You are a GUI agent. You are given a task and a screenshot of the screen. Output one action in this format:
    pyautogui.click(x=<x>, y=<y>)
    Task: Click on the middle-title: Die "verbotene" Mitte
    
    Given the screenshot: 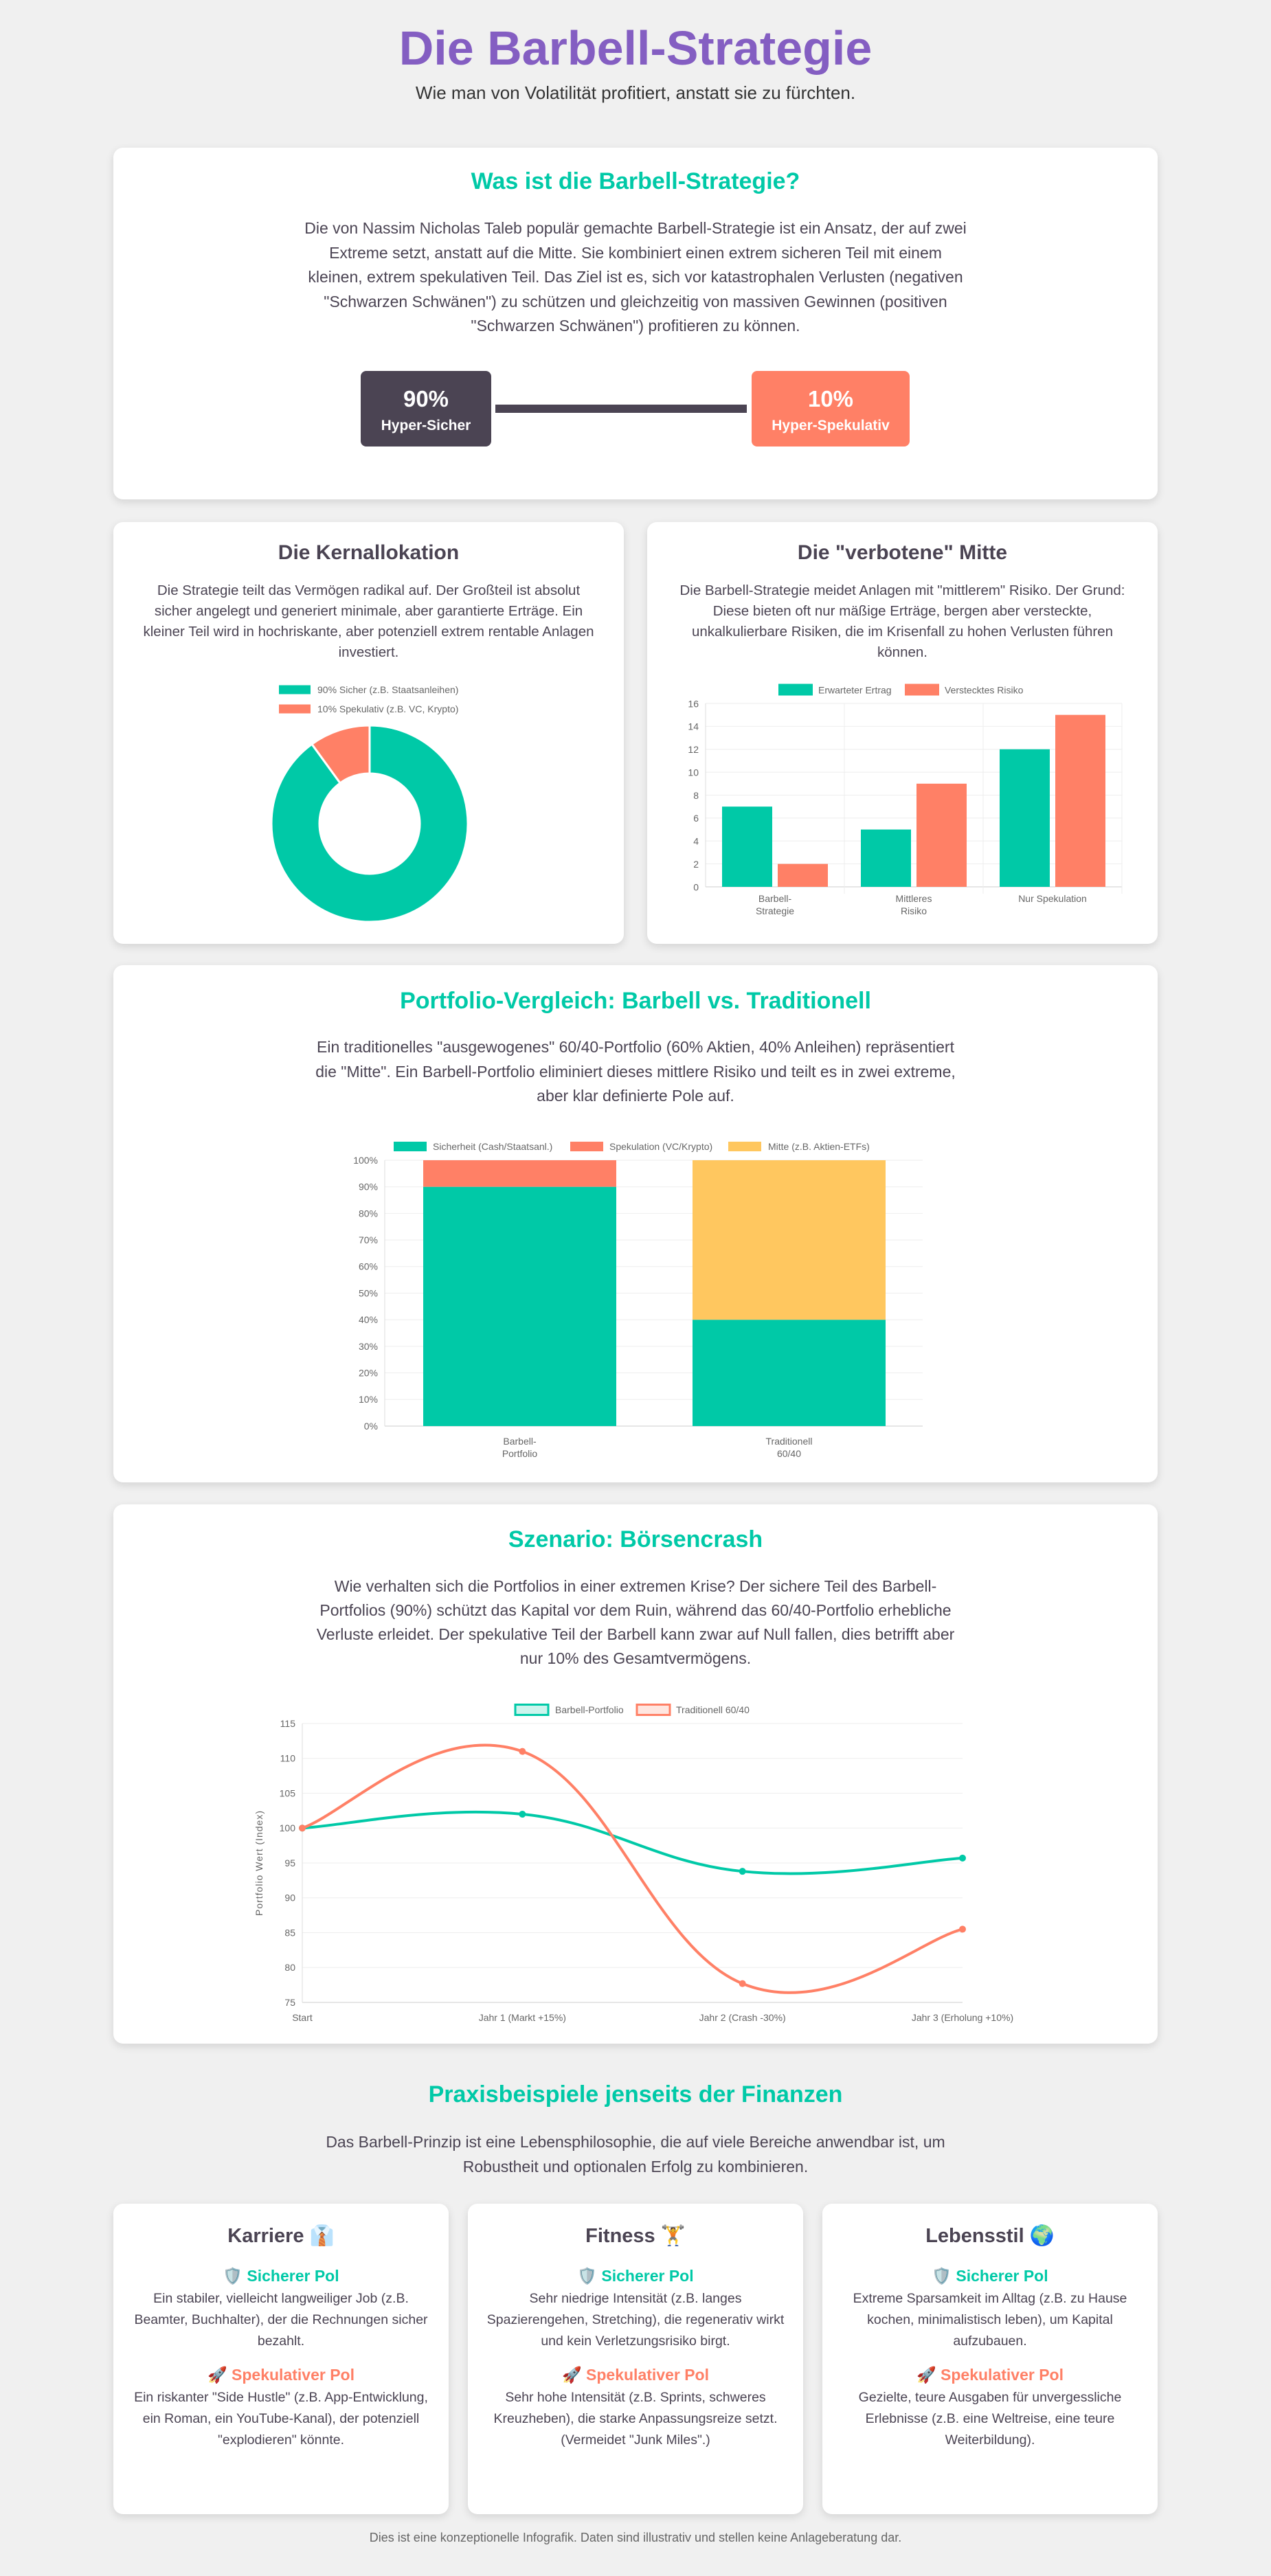 What is the action you would take?
    pyautogui.click(x=902, y=552)
    